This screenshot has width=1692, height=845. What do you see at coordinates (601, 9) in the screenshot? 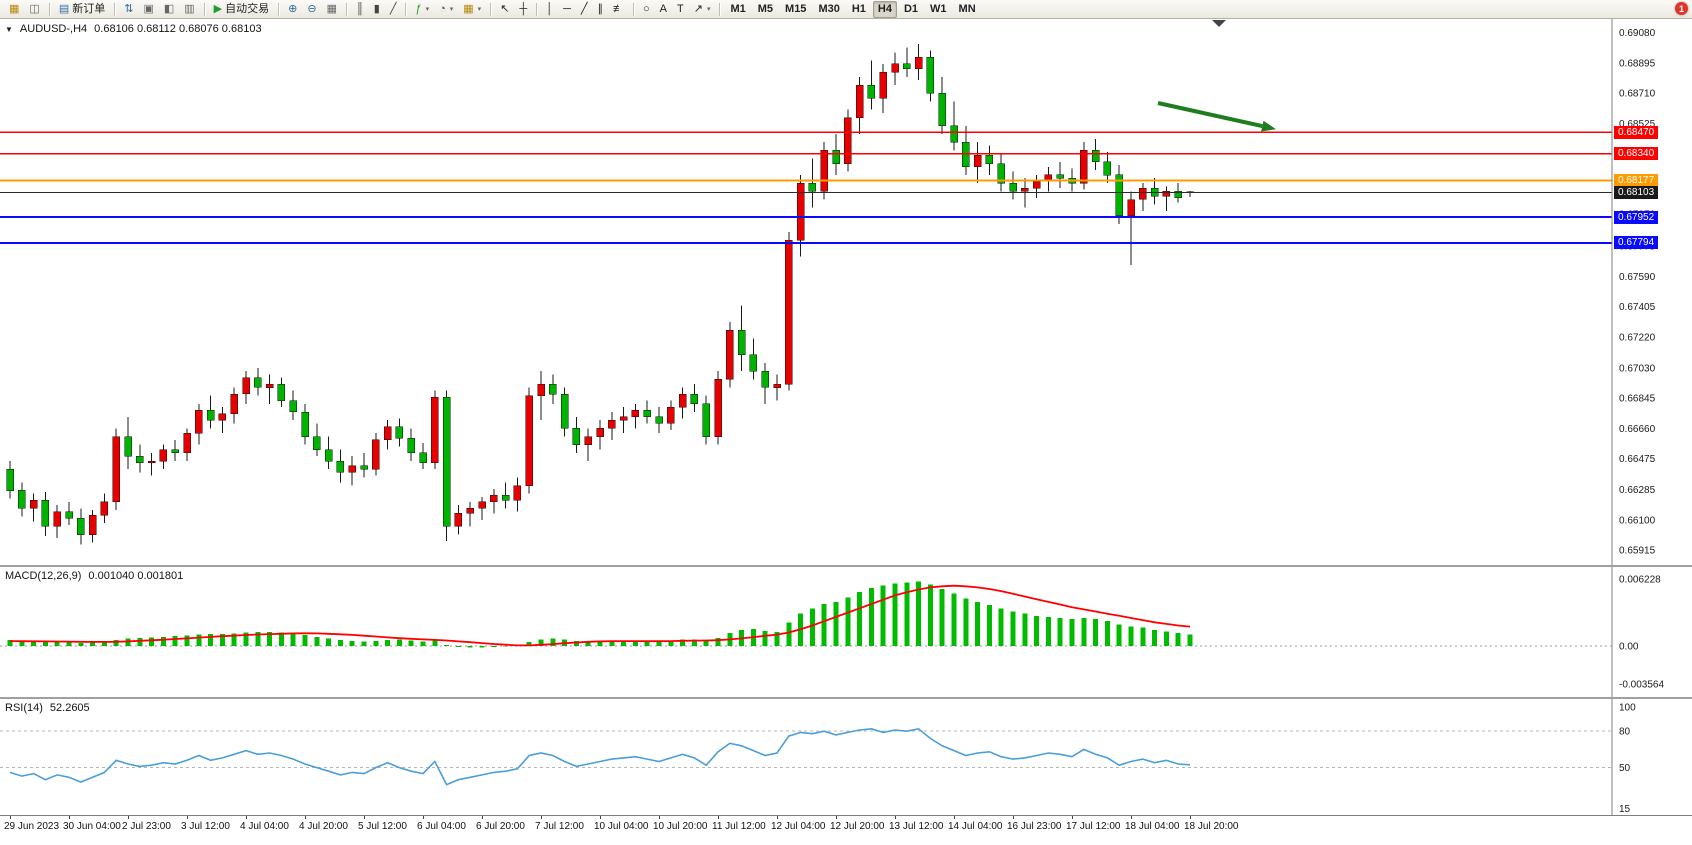
I see `channel-tool-icon: ∥` at bounding box center [601, 9].